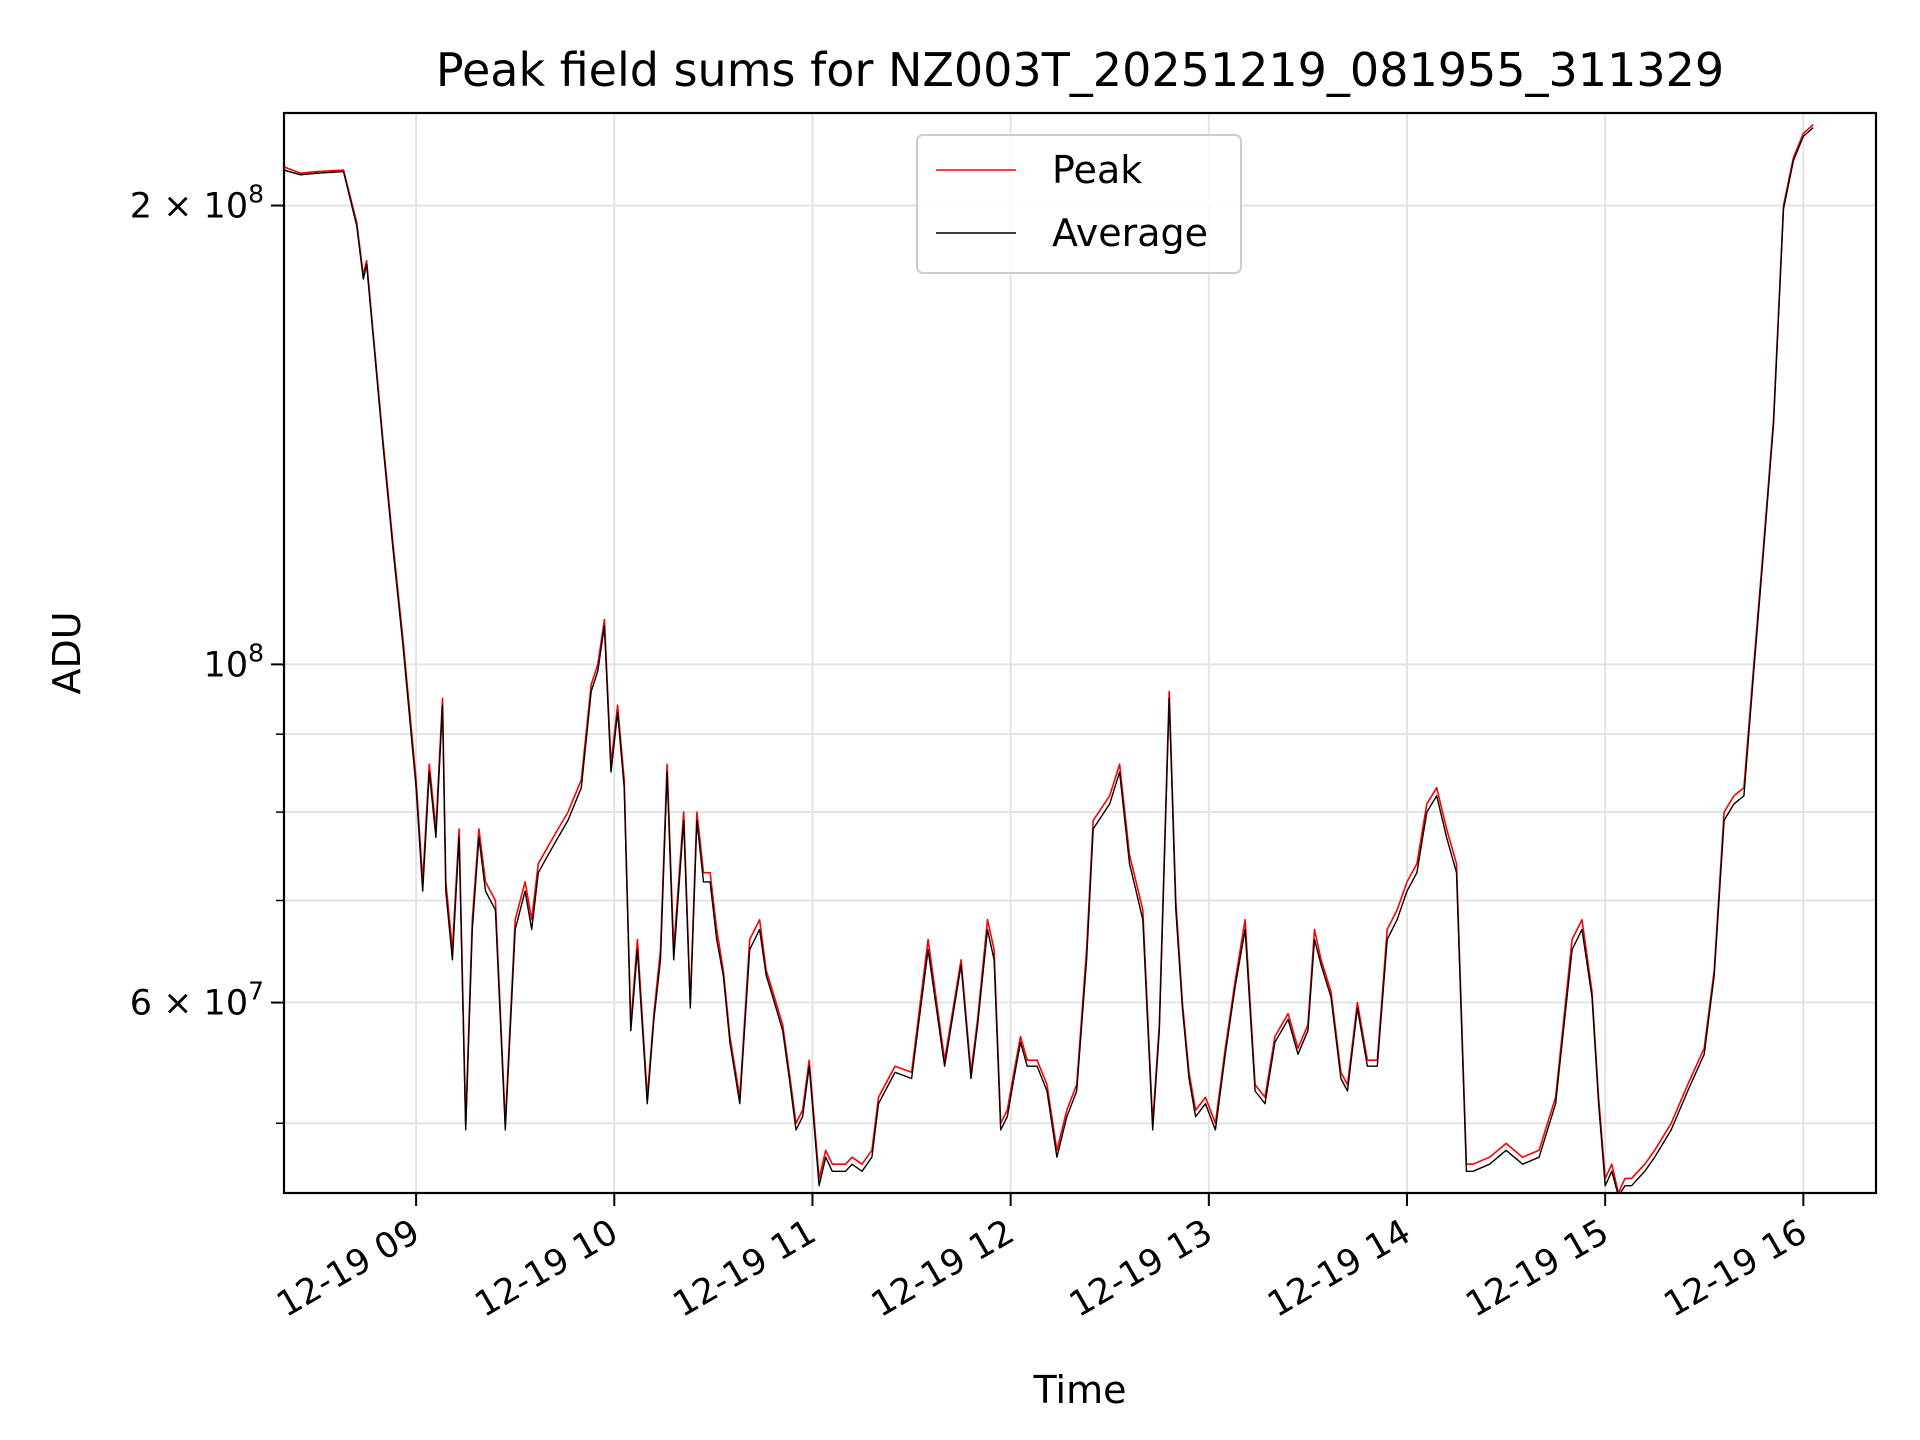  Describe the element at coordinates (256, 991) in the screenshot. I see `y-tick-exponent: 7` at that location.